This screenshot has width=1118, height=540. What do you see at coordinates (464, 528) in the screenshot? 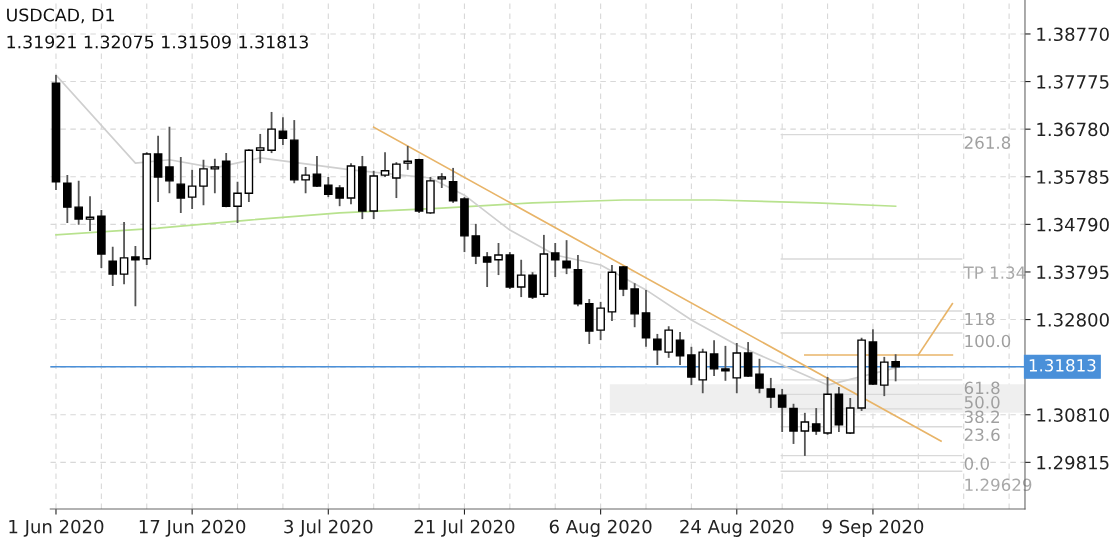
I see `x-tick-label: 21 Jul 2020` at bounding box center [464, 528].